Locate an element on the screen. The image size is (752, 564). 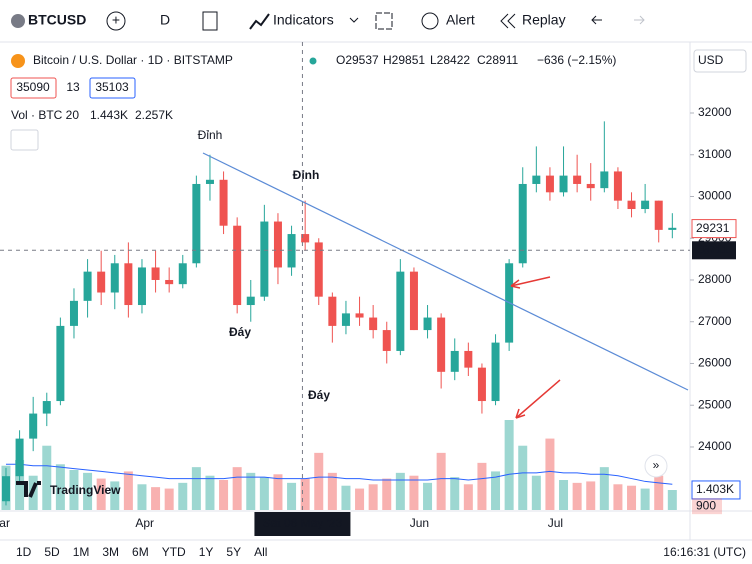
ask-box is located at coordinates (112, 88).